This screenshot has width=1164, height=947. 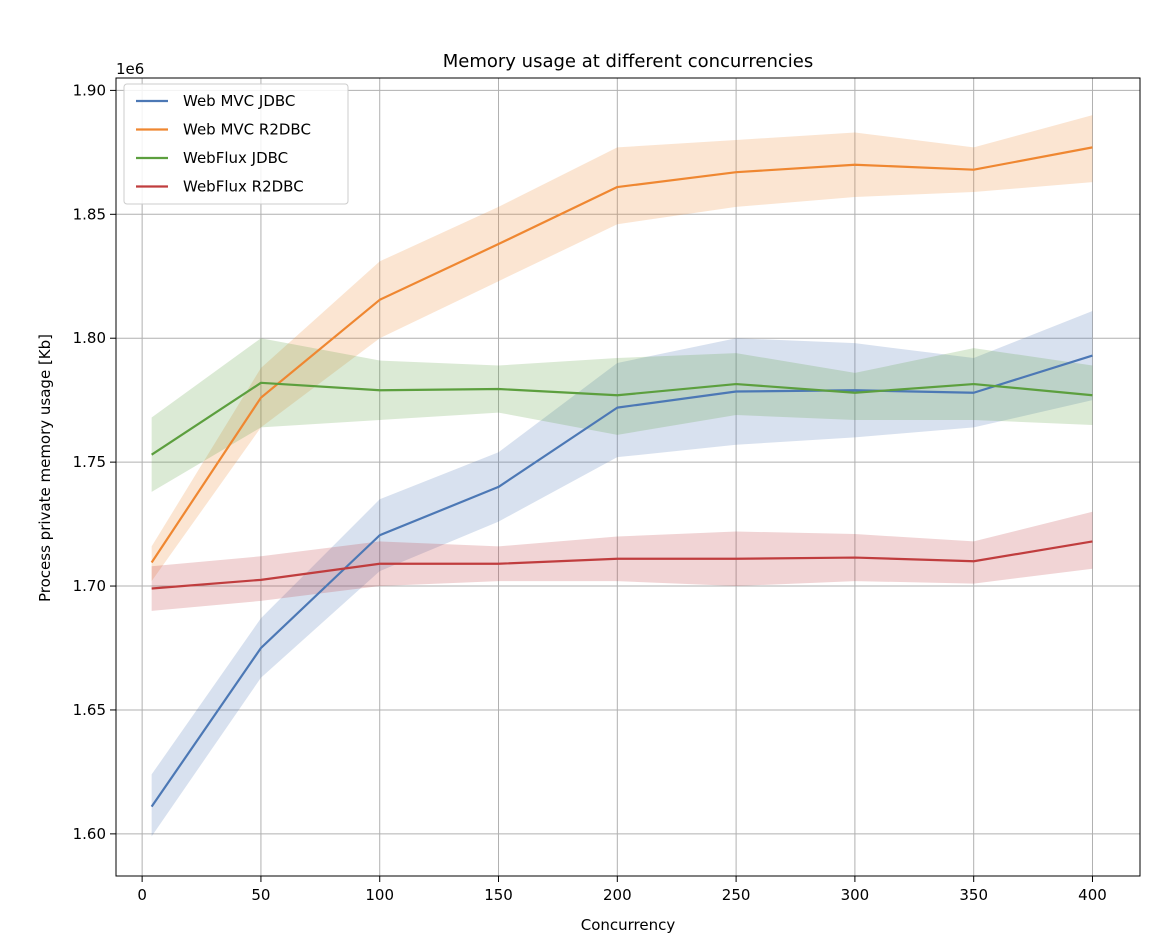 What do you see at coordinates (89, 214) in the screenshot?
I see `y-tick-label: 1.85` at bounding box center [89, 214].